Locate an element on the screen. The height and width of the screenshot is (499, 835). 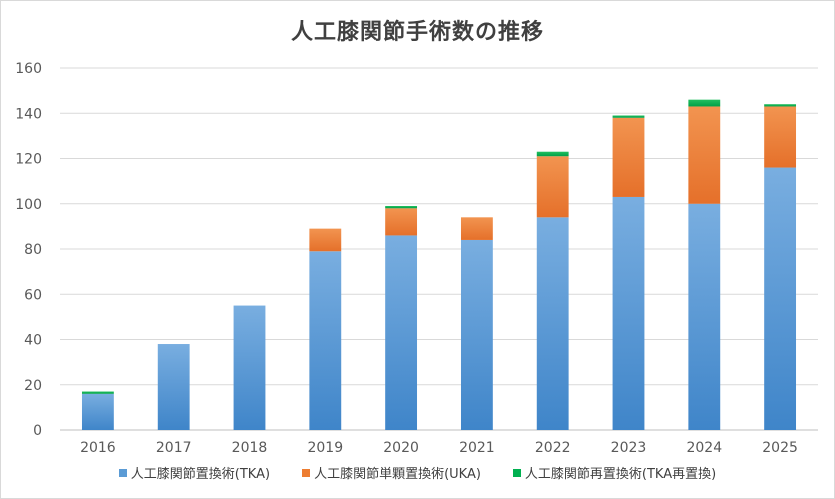
legend-swatch-uka is located at coordinates (306, 472).